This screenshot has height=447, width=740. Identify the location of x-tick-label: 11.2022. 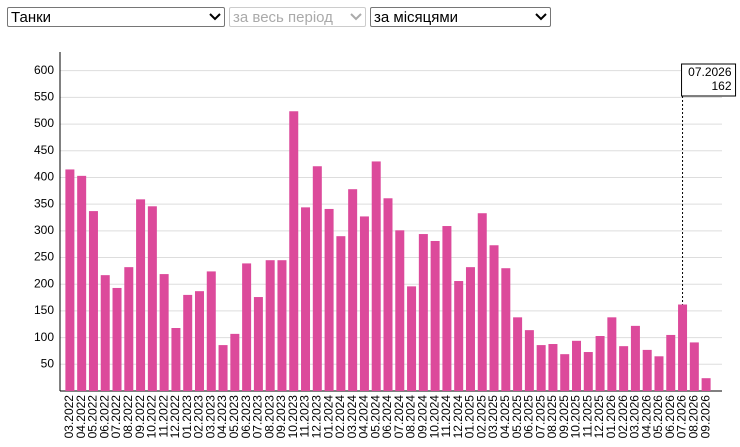
(163, 416).